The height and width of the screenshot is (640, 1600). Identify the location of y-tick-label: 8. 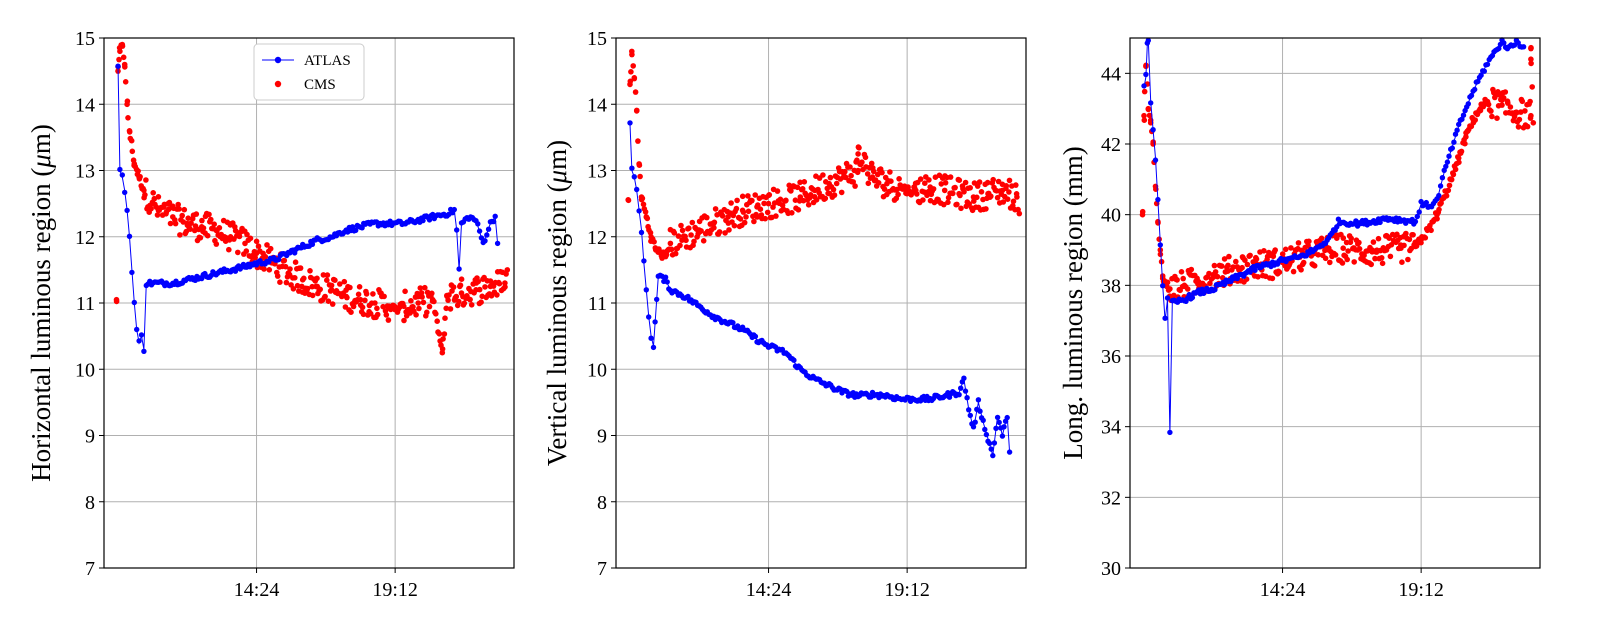
(90, 503).